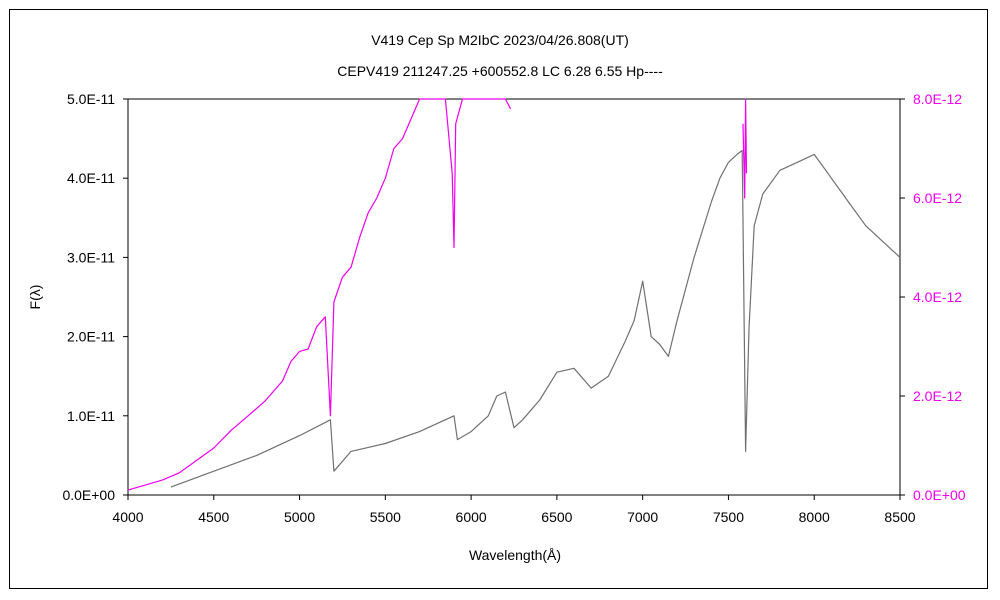 The width and height of the screenshot is (1000, 600). I want to click on x-tick-label: 5000, so click(299, 517).